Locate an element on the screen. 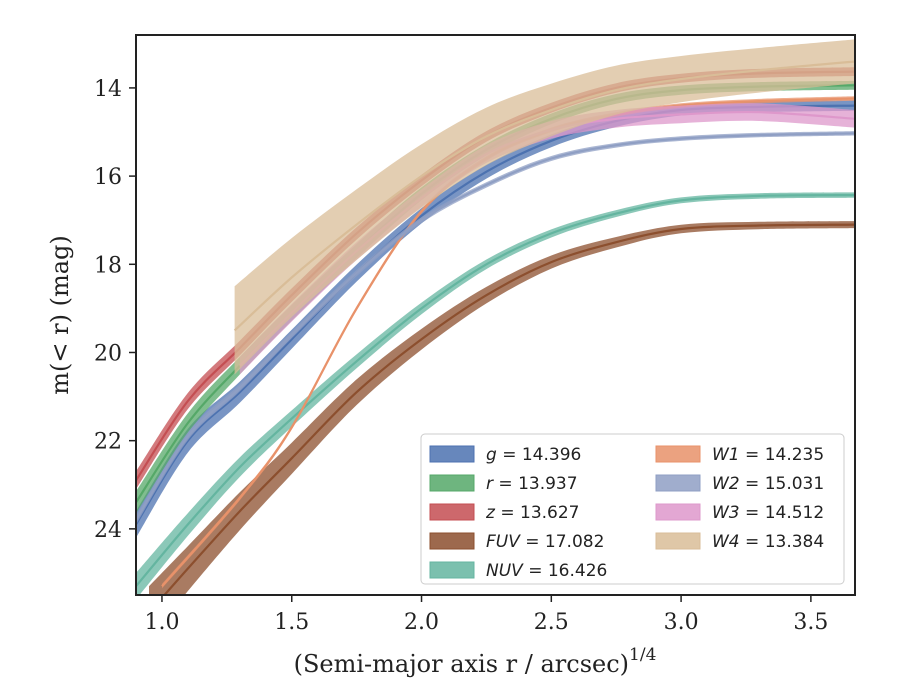 The height and width of the screenshot is (700, 900). legend-symbol: r is located at coordinates (490, 484).